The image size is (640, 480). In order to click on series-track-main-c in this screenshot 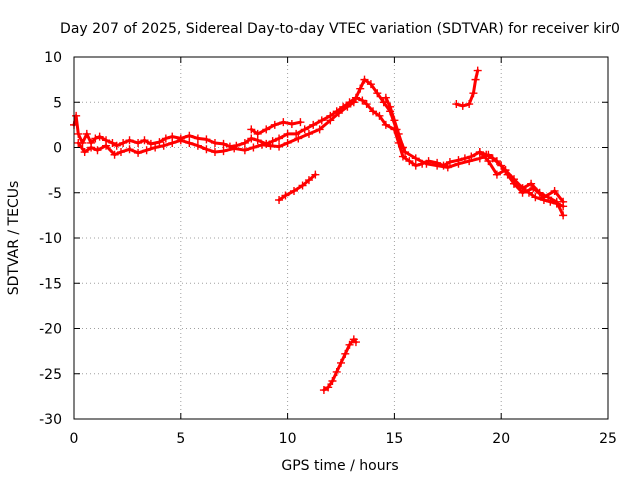, I will do `click(276, 128)`.